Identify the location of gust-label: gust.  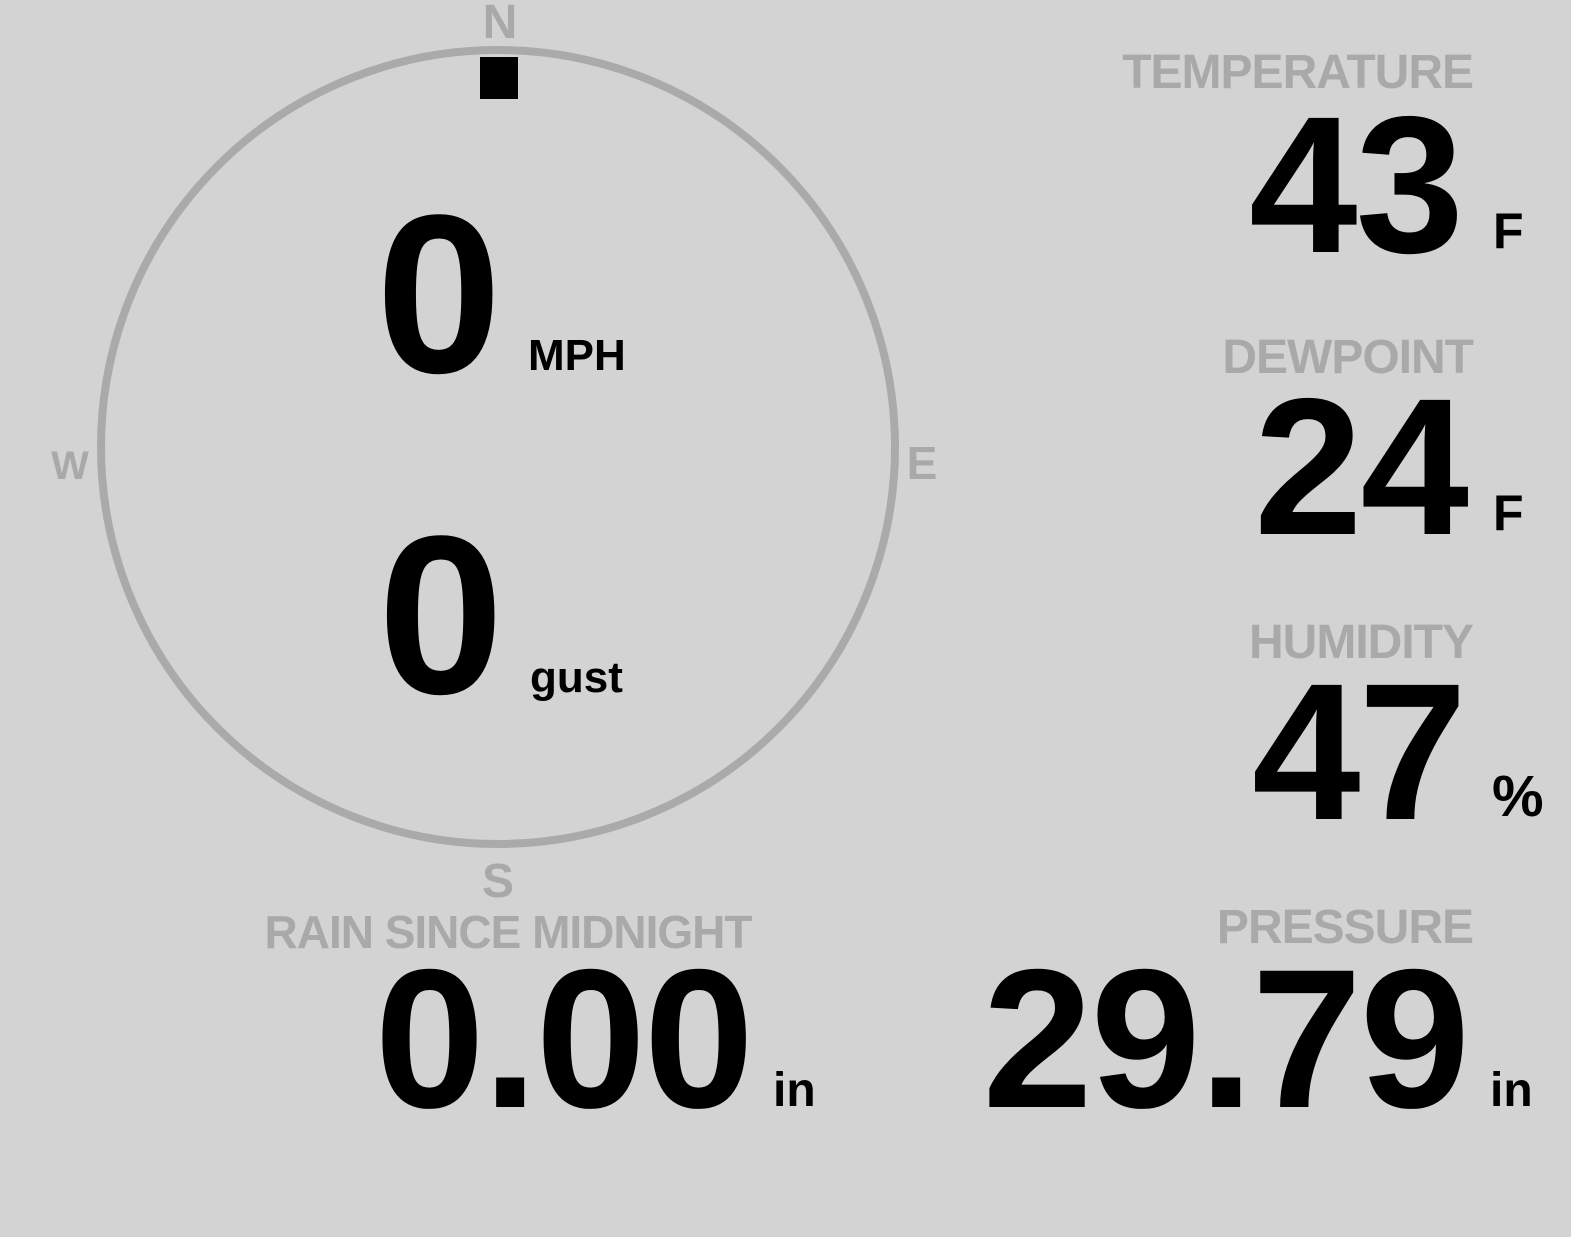
(576, 677).